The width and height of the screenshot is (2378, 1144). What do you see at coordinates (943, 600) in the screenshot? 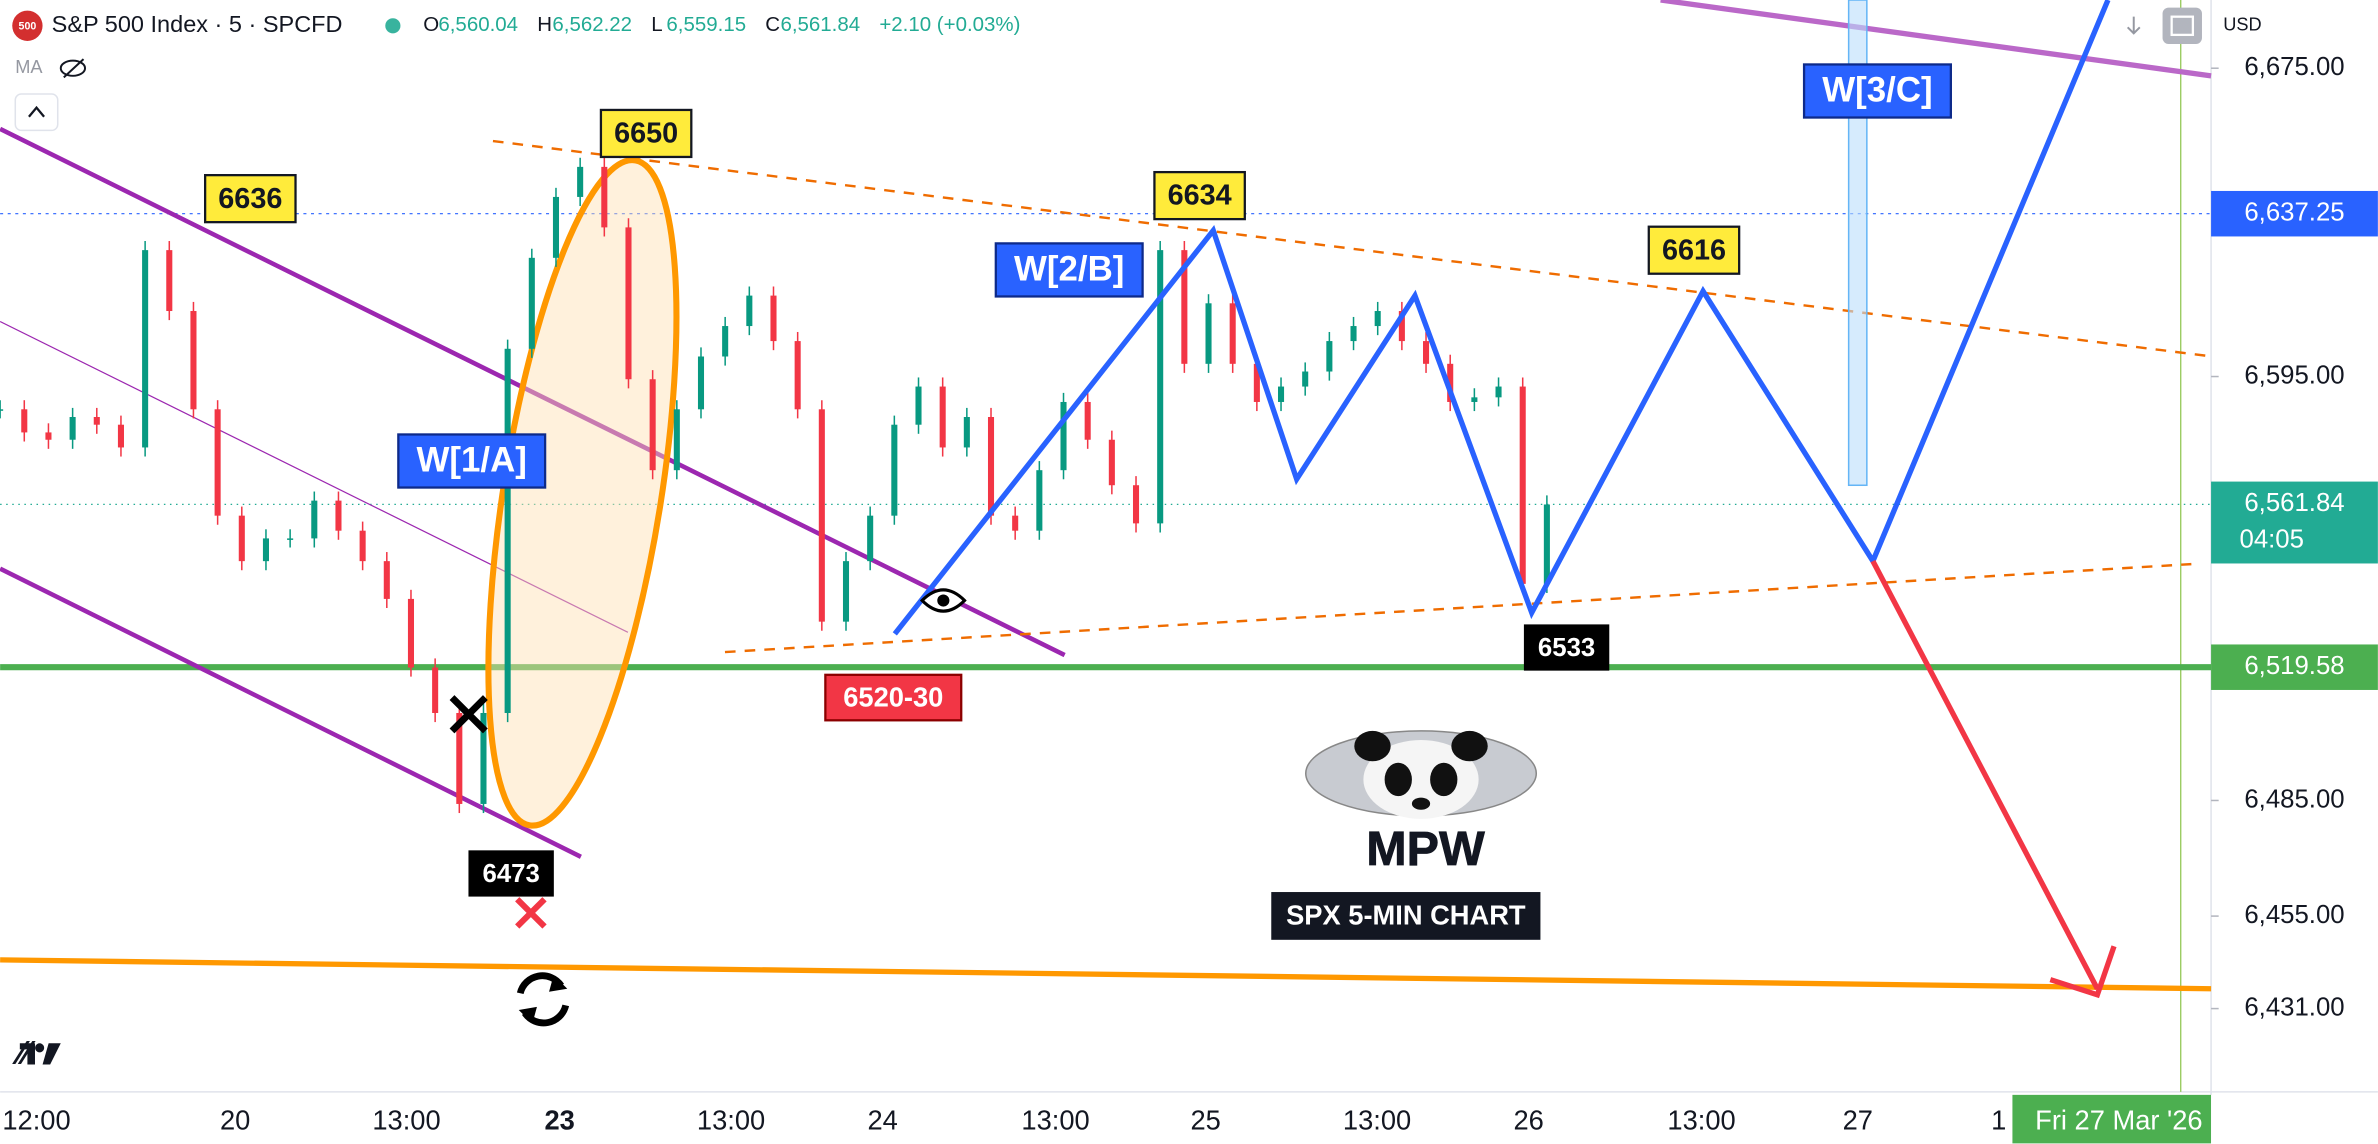
I see `eye-pupil` at bounding box center [943, 600].